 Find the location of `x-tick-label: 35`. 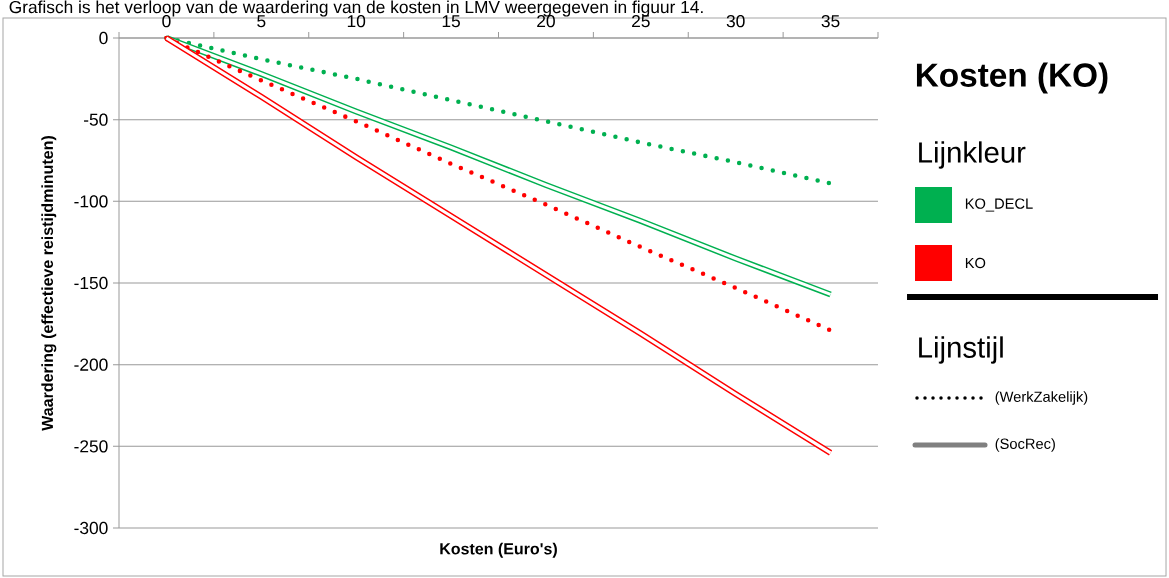

x-tick-label: 35 is located at coordinates (830, 21).